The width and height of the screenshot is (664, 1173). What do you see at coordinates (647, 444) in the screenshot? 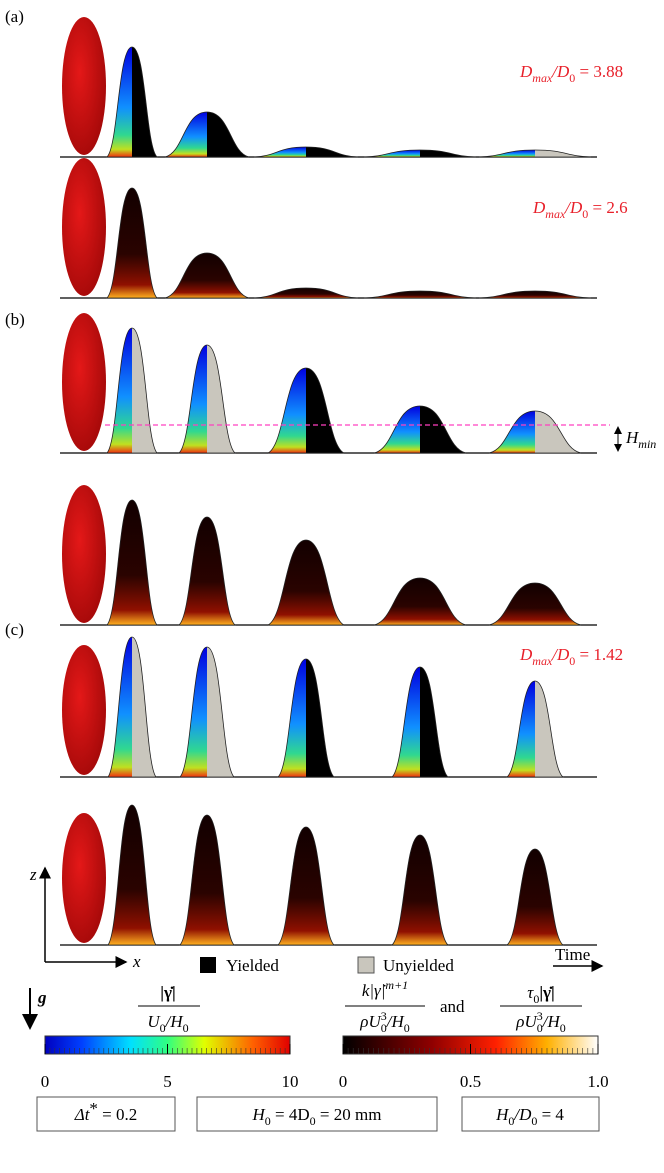
I see `t: min` at bounding box center [647, 444].